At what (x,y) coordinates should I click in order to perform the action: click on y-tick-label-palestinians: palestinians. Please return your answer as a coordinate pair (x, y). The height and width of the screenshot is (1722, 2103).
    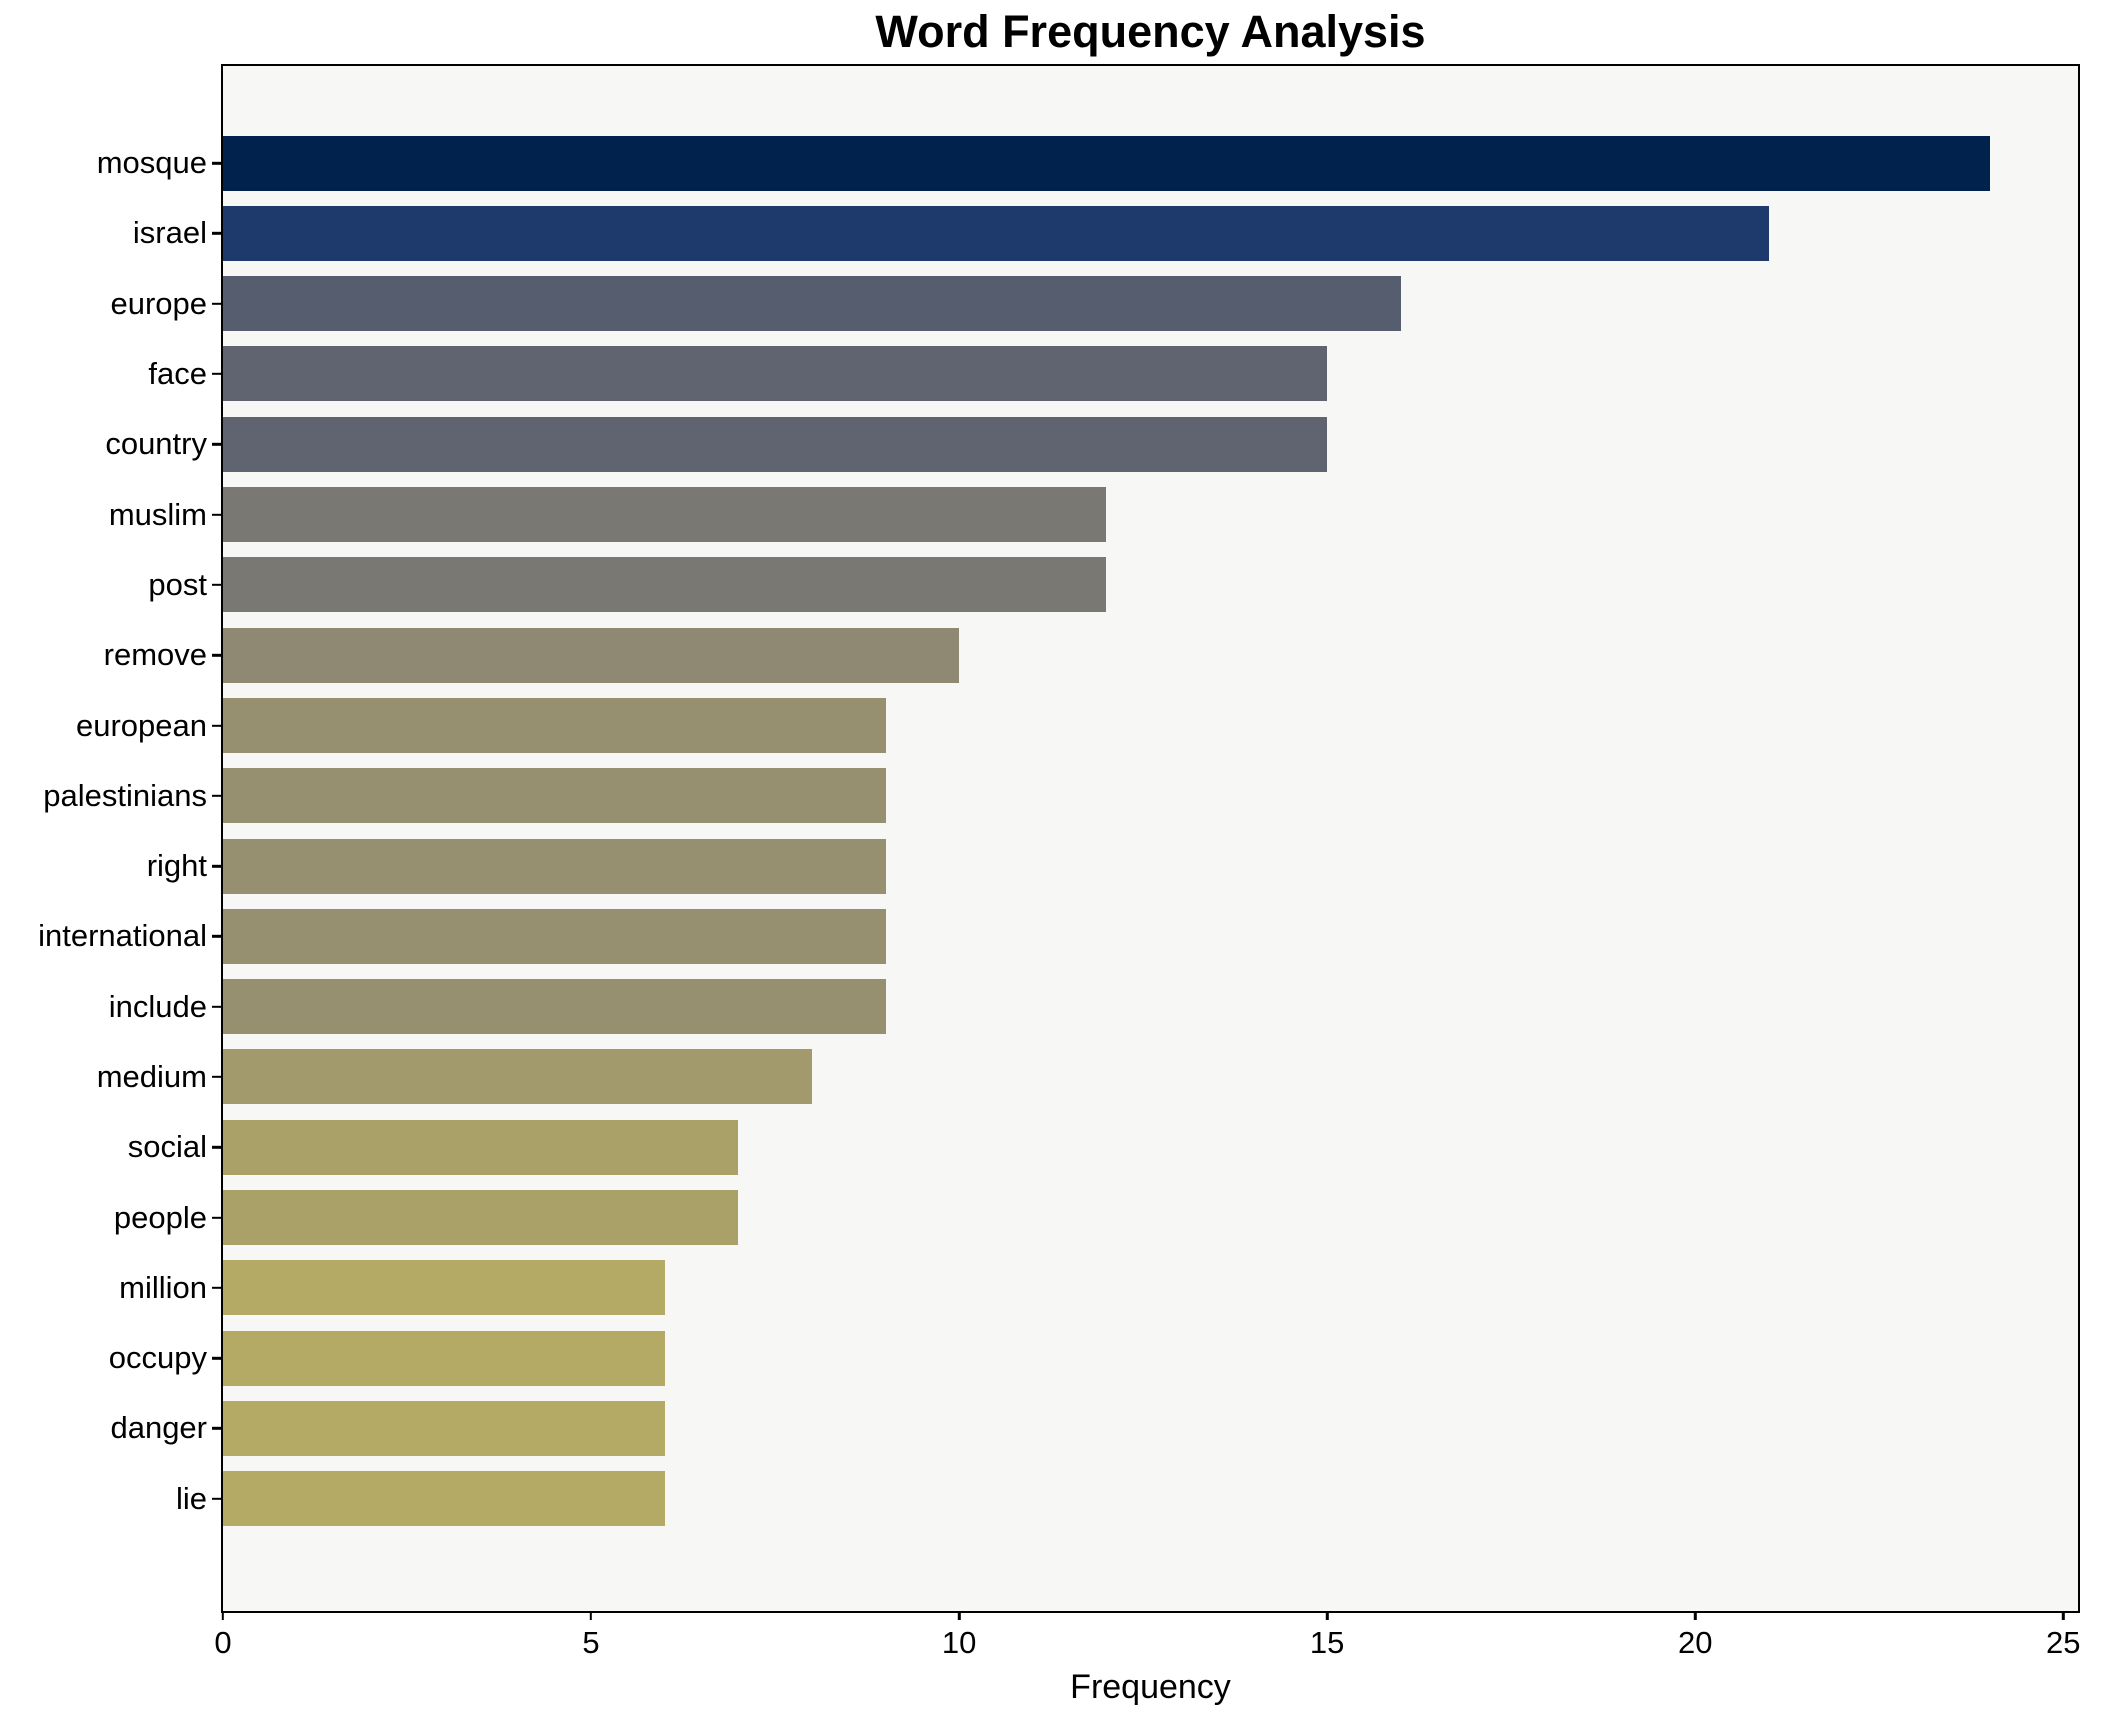
    Looking at the image, I should click on (125, 795).